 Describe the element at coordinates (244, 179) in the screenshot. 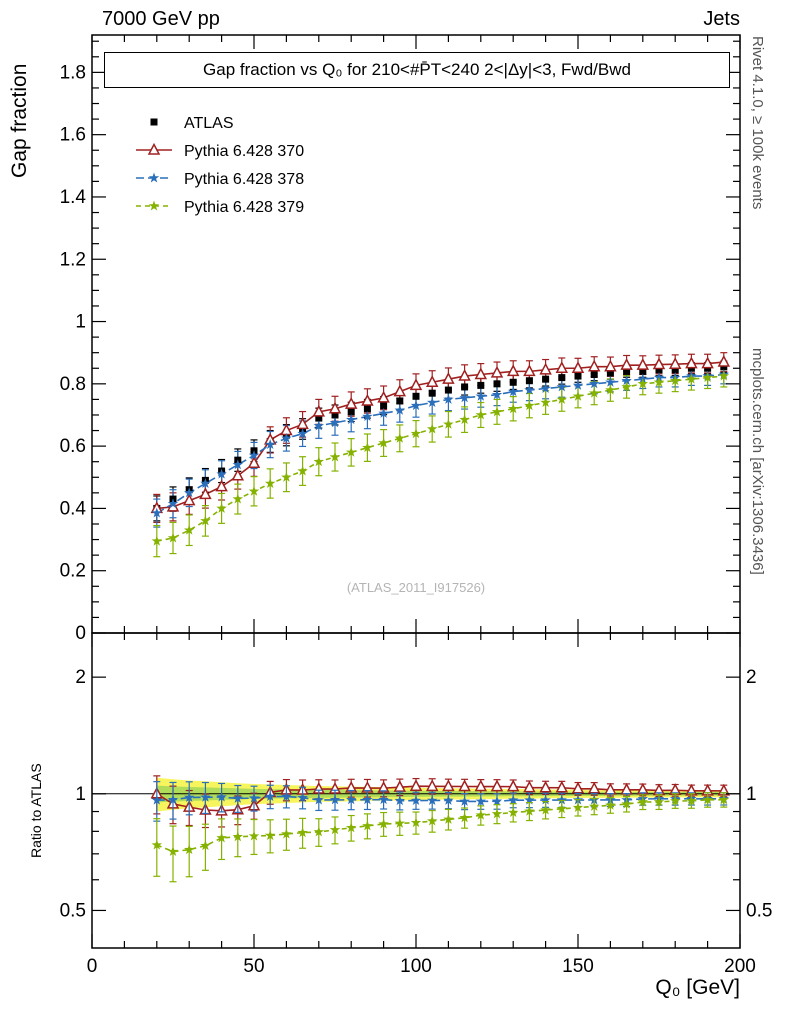

I see `svg-text: Pythia 6.428 378` at that location.